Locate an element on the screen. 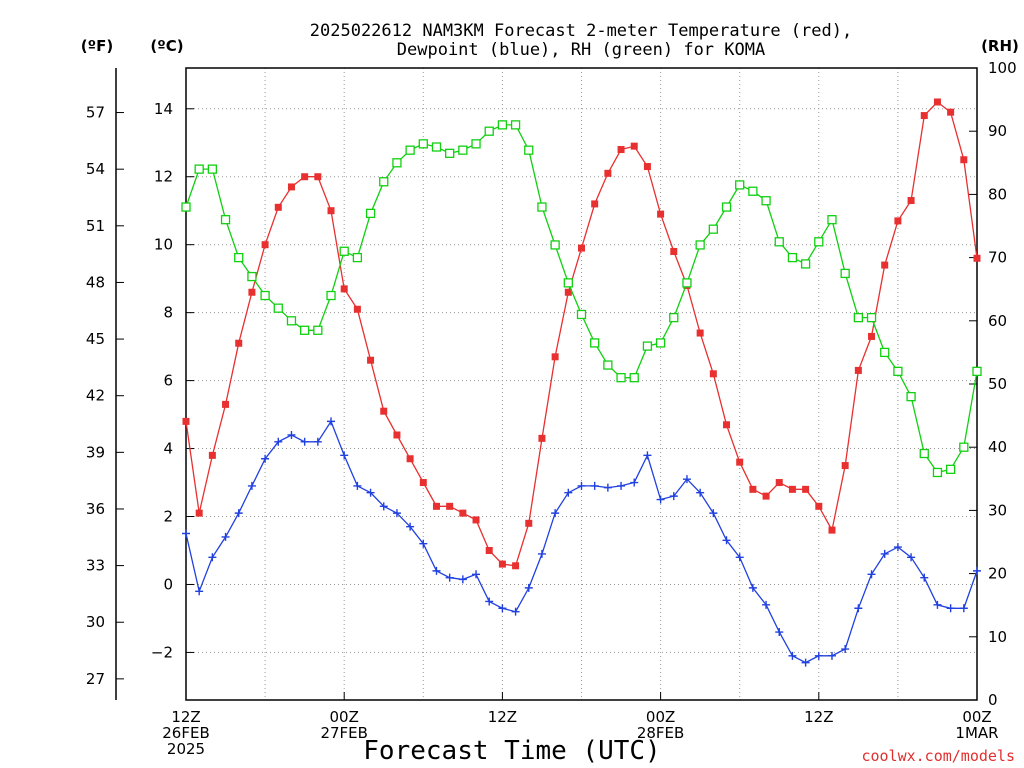 The image size is (1024, 768). rh-tick-label: 50 is located at coordinates (997, 384).